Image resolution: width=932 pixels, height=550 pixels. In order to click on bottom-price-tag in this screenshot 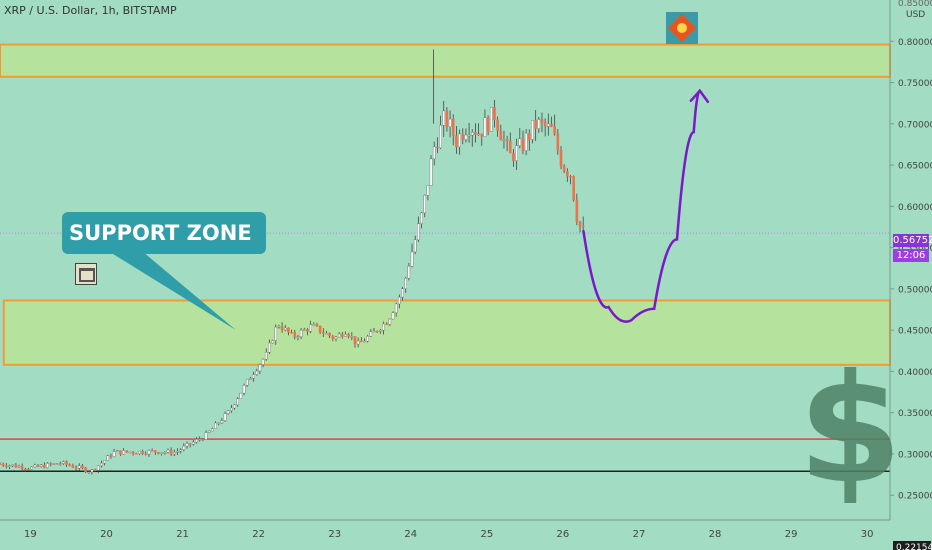, I will do `click(912, 545)`.